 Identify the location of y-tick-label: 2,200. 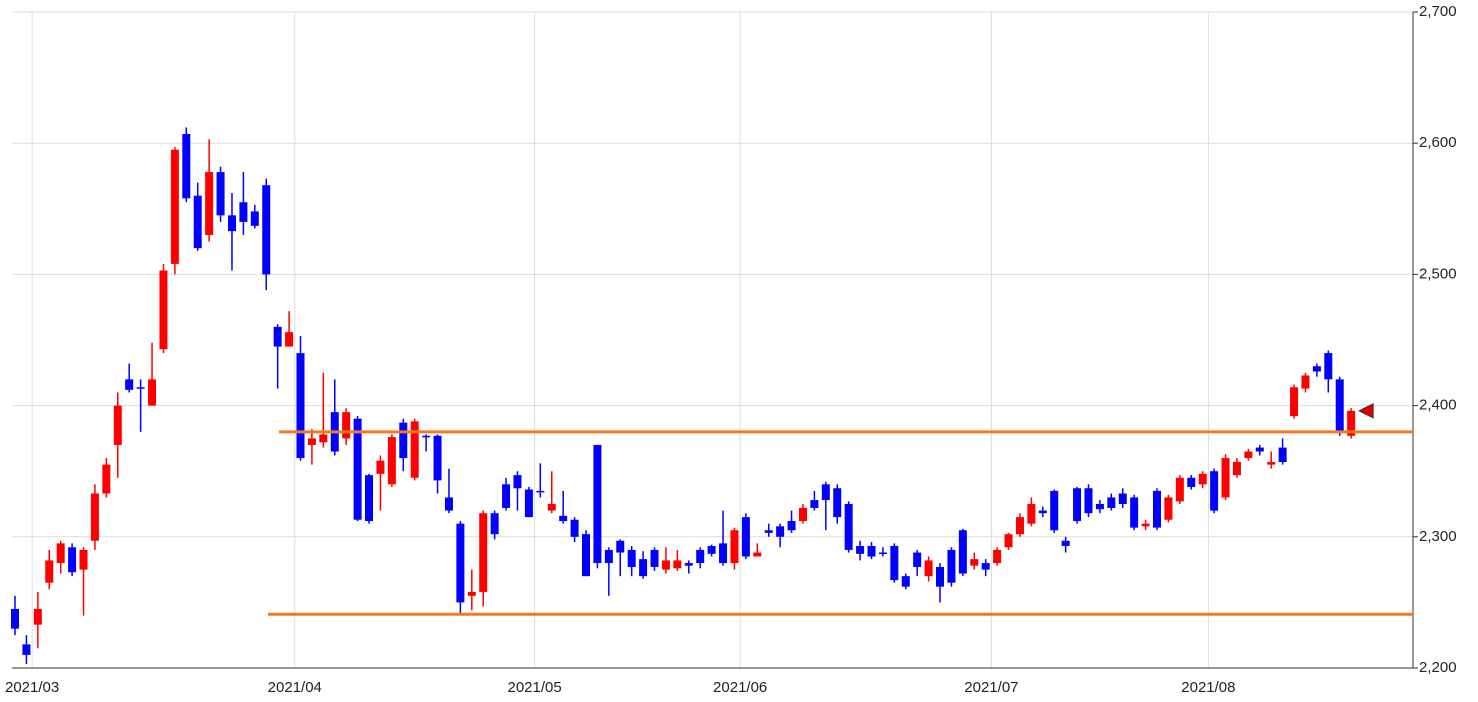
(1438, 667).